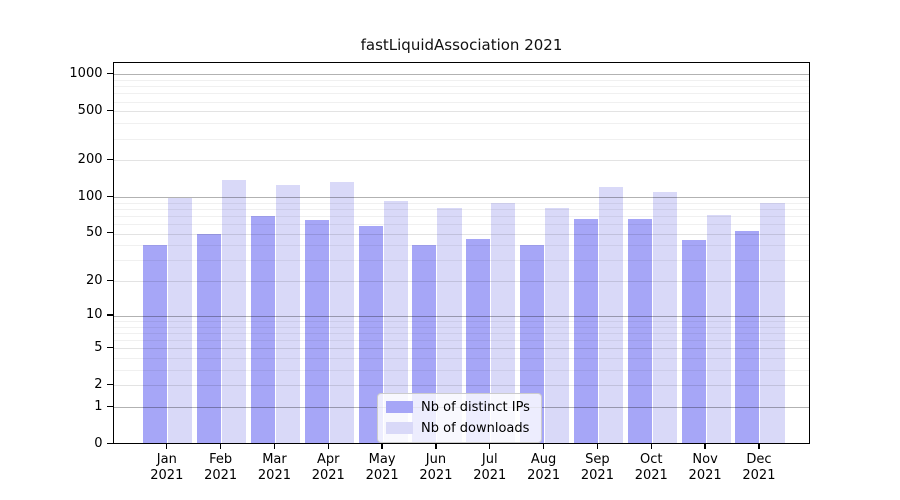  Describe the element at coordinates (557, 326) in the screenshot. I see `bar-downloads-aug-2021` at that location.